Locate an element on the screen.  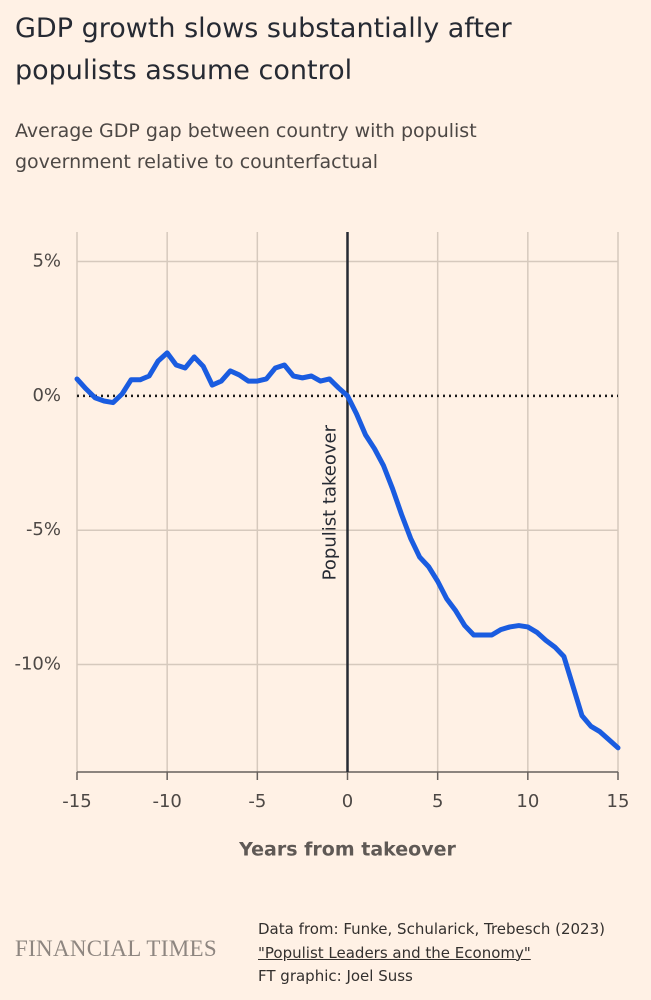
x-tick-label: -10 is located at coordinates (166, 801).